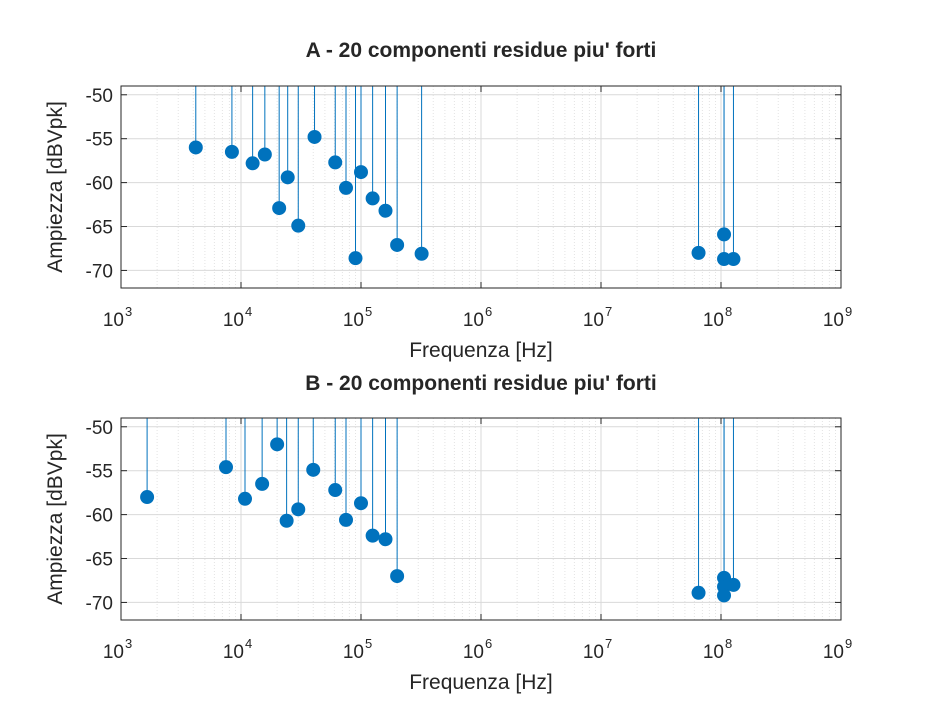 The width and height of the screenshot is (930, 702). I want to click on y-tick-label: -70, so click(99, 603).